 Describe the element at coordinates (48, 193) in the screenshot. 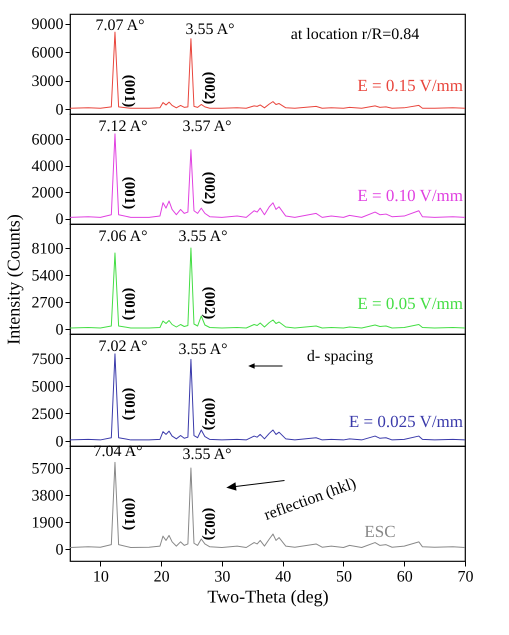

I see `y-tick-label: 2000` at that location.